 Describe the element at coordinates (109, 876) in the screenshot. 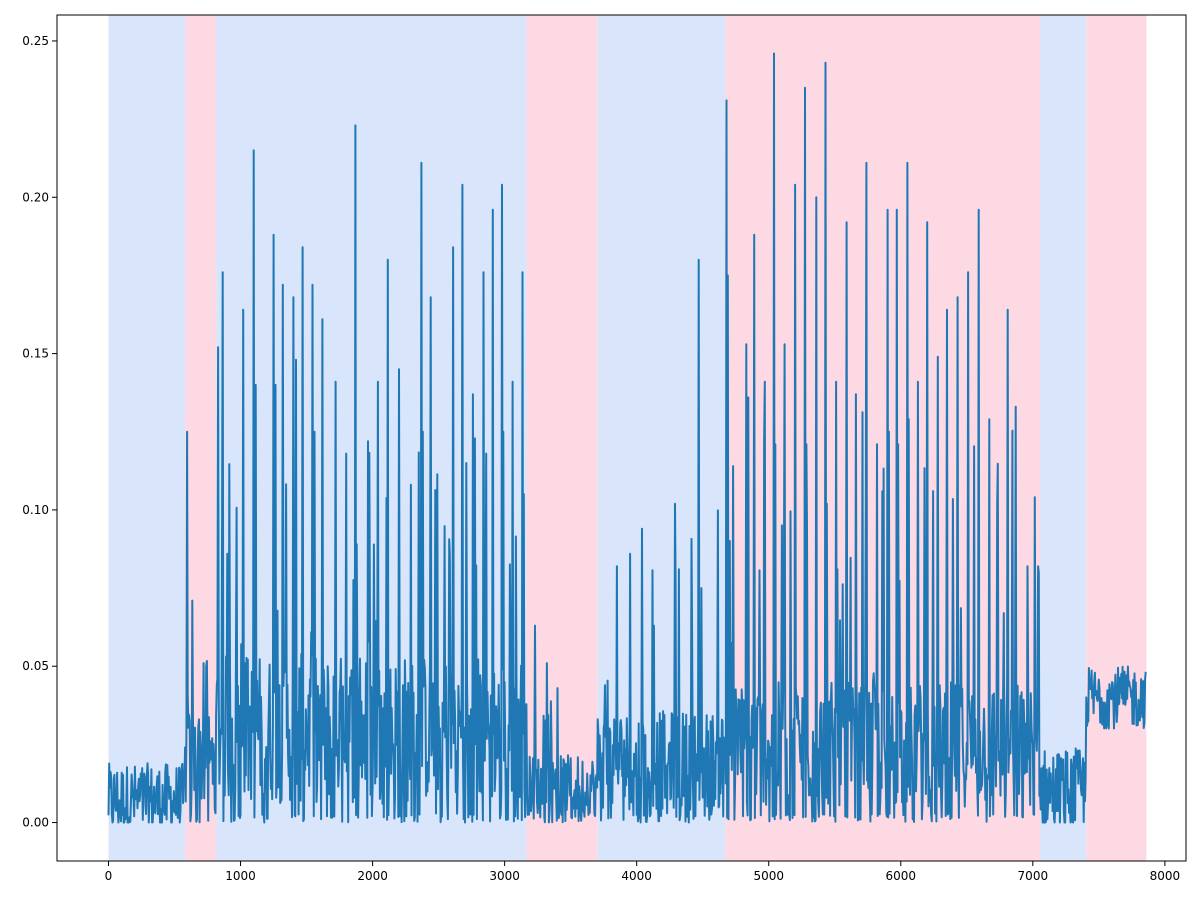

I see `x-tick-label-0: 0` at that location.